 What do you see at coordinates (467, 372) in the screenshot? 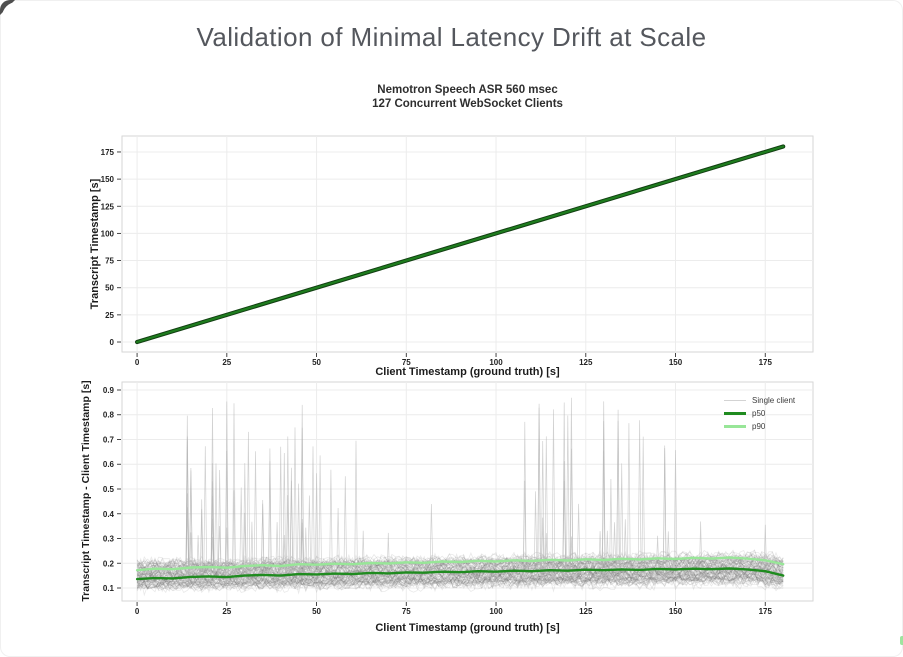
I see `top-chart-x-axis-label: Client Timestamp (ground truth) [s]` at bounding box center [467, 372].